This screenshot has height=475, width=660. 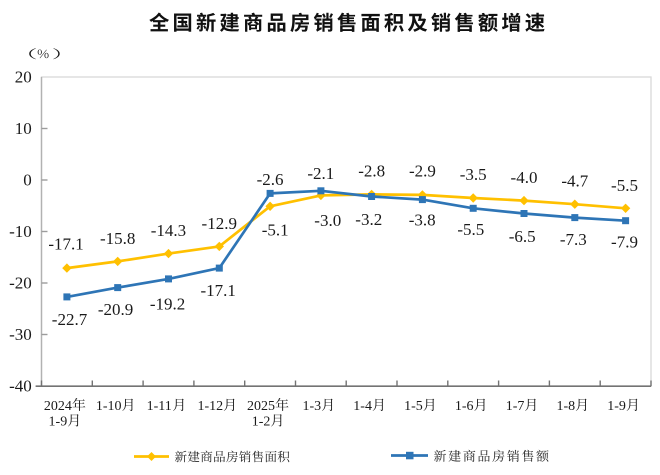 What do you see at coordinates (422, 220) in the screenshot?
I see `svg-text: -3.8` at bounding box center [422, 220].